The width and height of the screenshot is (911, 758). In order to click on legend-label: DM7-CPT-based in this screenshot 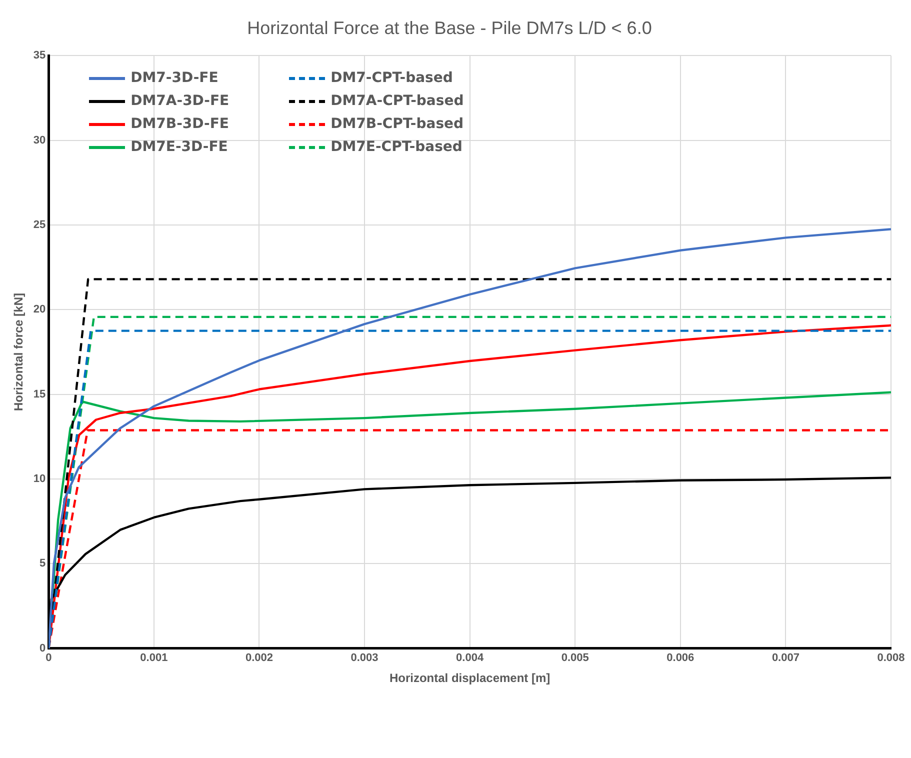, I will do `click(391, 78)`.